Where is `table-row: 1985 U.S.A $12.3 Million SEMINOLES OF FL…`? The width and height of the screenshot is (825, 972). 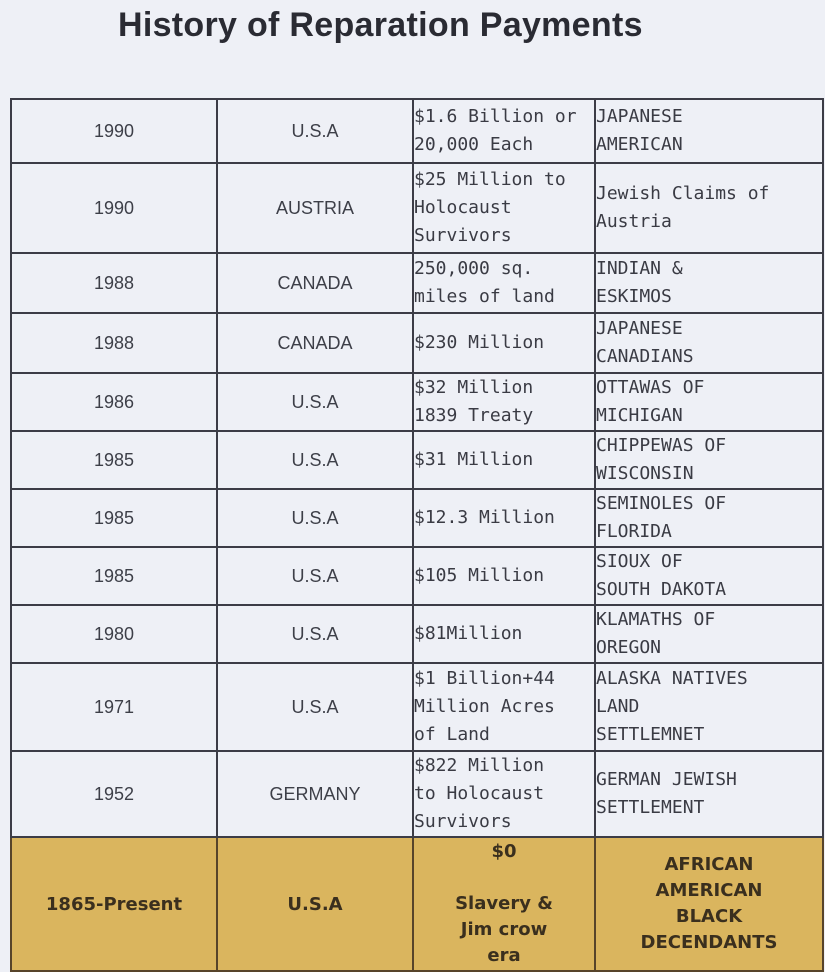
table-row: 1985 U.S.A $12.3 Million SEMINOLES OF FL… is located at coordinates (417, 518).